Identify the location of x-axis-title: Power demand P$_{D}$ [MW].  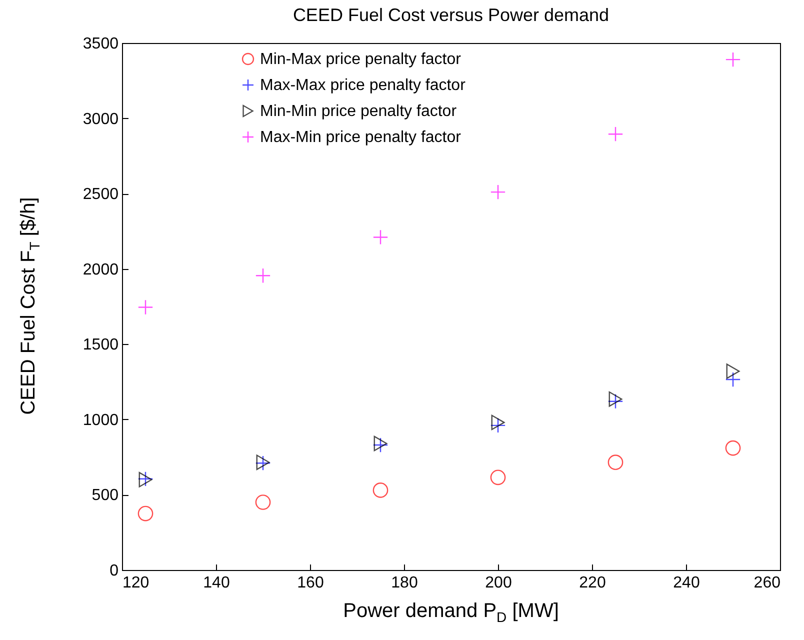
(451, 612).